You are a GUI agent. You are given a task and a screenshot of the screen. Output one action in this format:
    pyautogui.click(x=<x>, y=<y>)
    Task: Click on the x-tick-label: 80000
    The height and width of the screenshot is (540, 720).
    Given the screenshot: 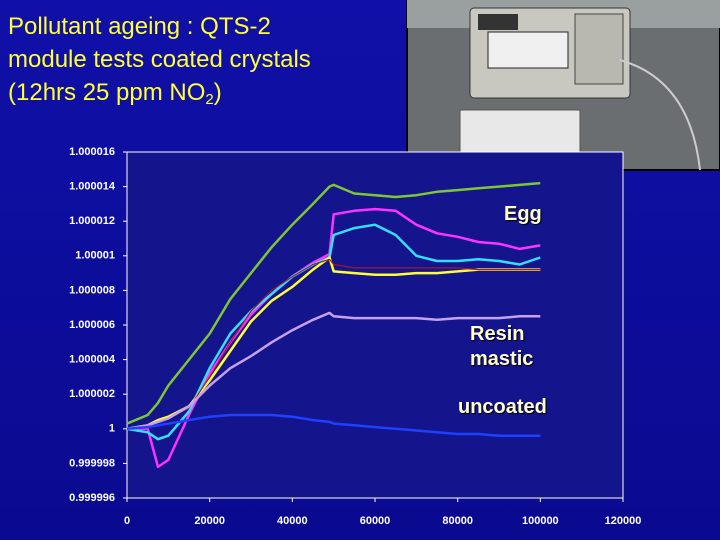 What is the action you would take?
    pyautogui.click(x=457, y=521)
    